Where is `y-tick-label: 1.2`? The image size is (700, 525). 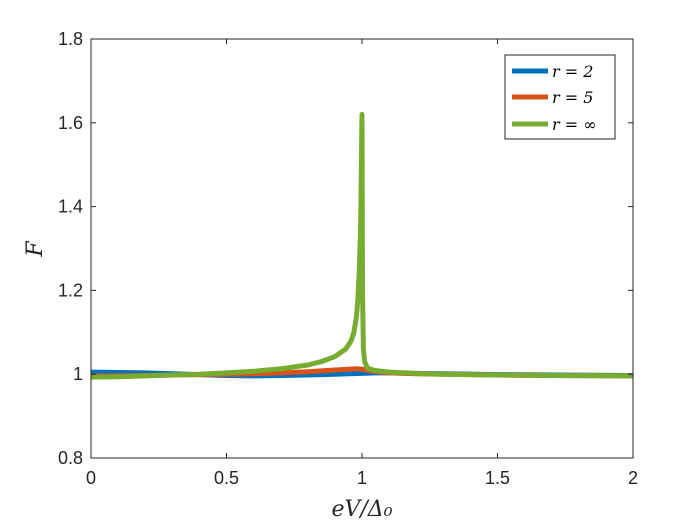 y-tick-label: 1.2 is located at coordinates (70, 290).